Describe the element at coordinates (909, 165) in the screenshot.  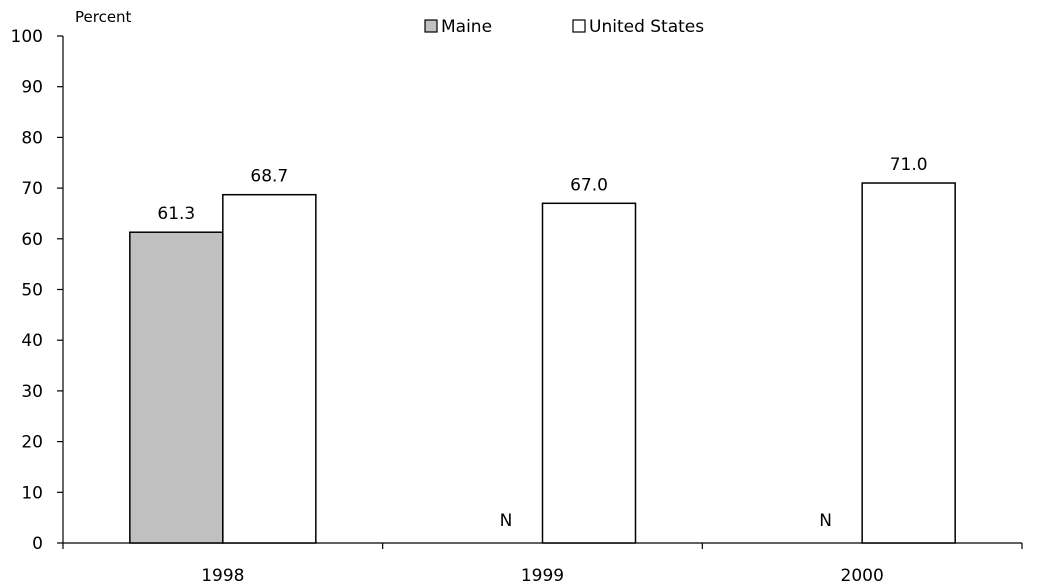
I see `data-label: 71.0` at that location.